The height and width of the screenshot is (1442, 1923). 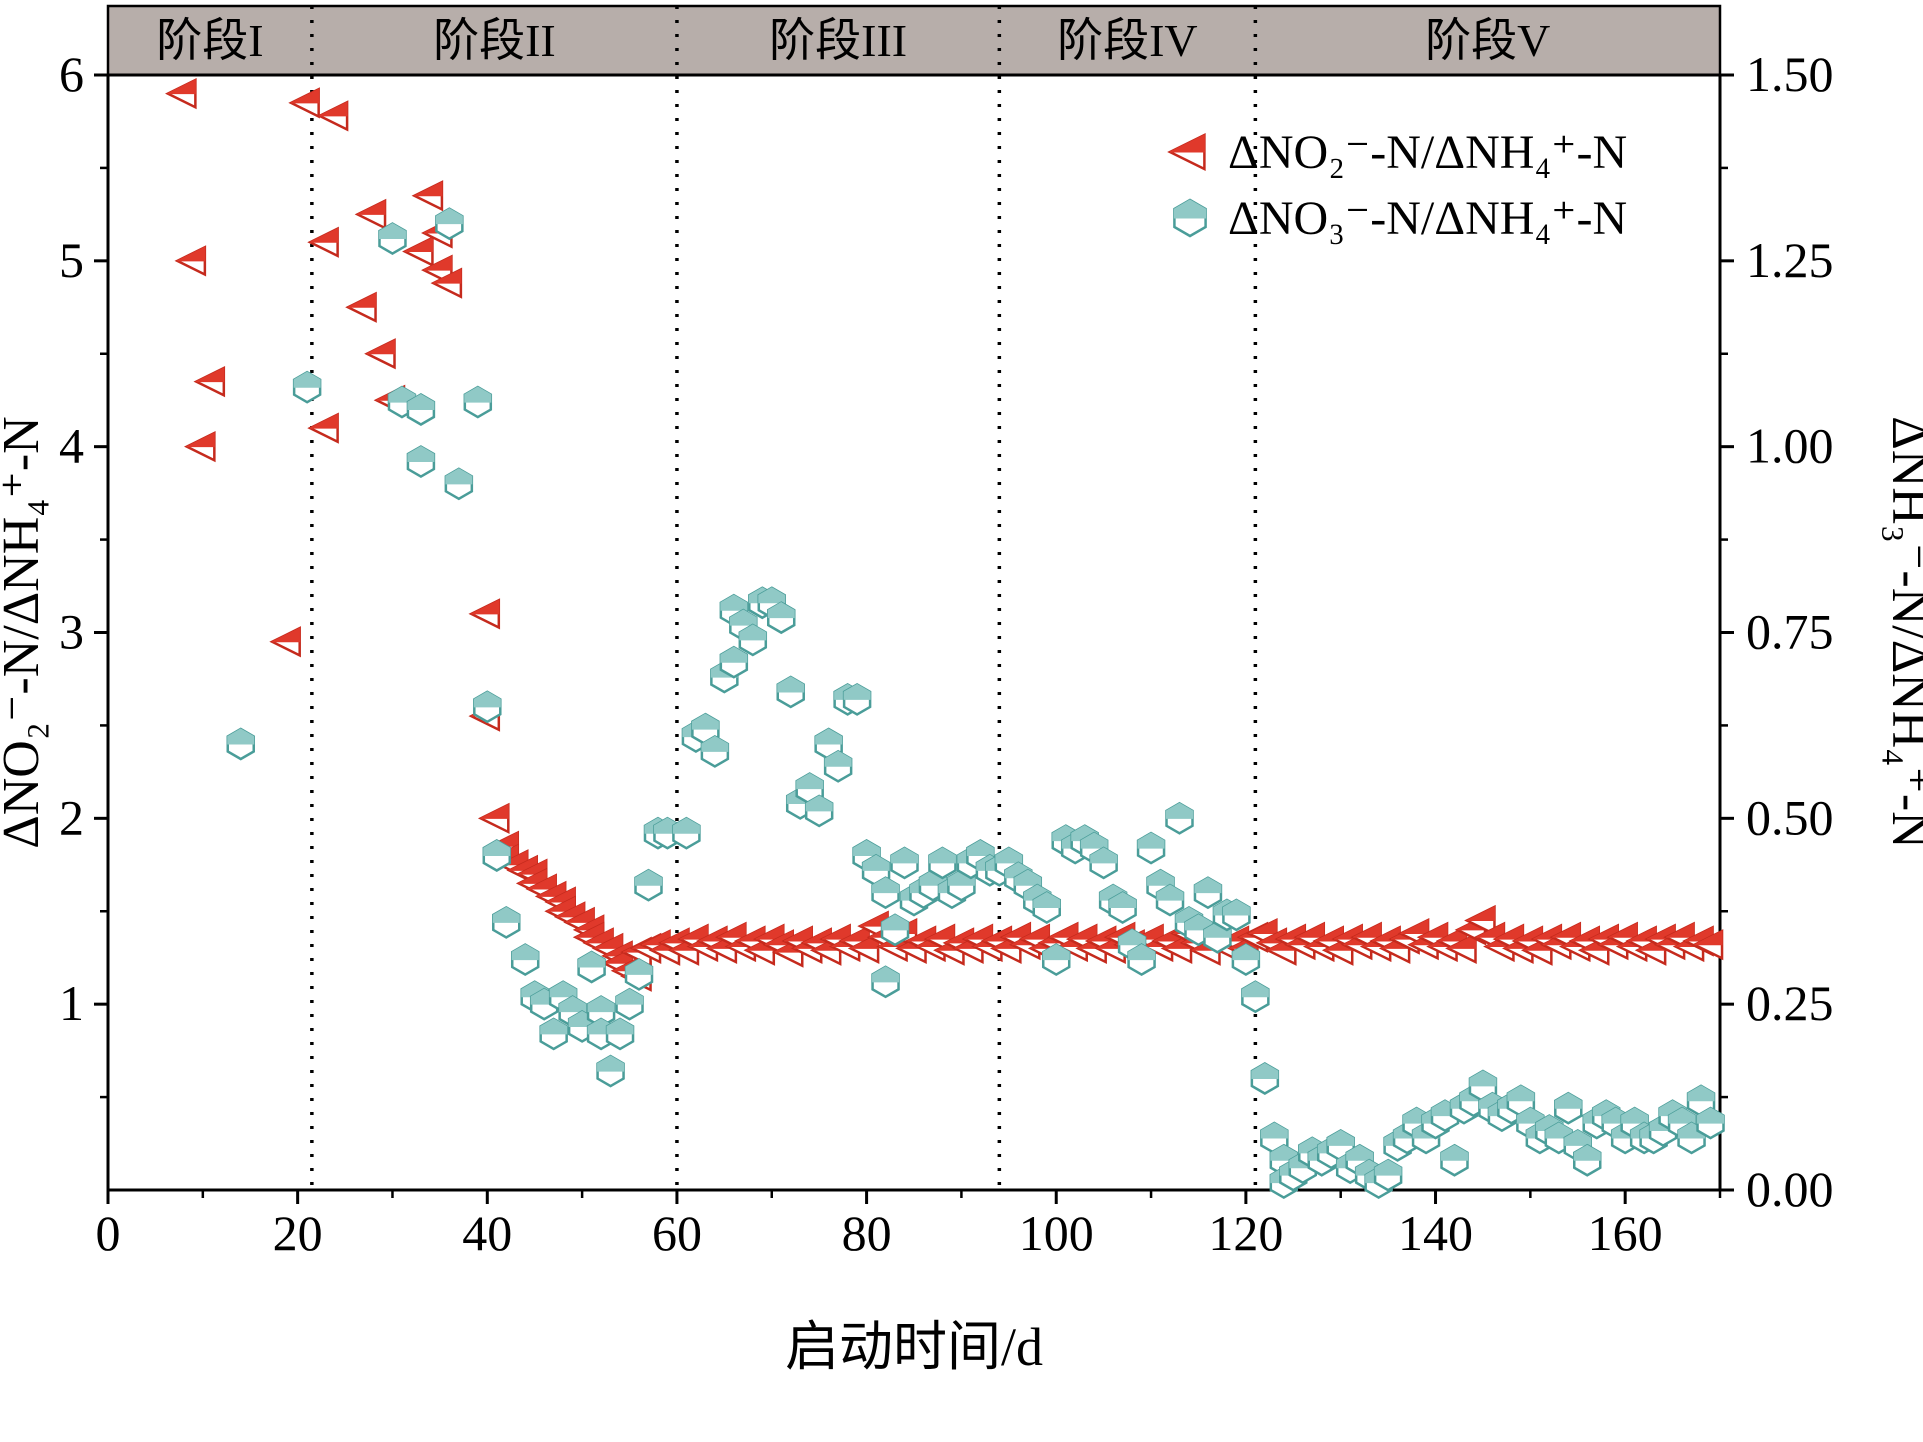 I want to click on y-left-axis-title: ΔNO₂⁻-N/ΔNH₄⁺-N, so click(x=25, y=632).